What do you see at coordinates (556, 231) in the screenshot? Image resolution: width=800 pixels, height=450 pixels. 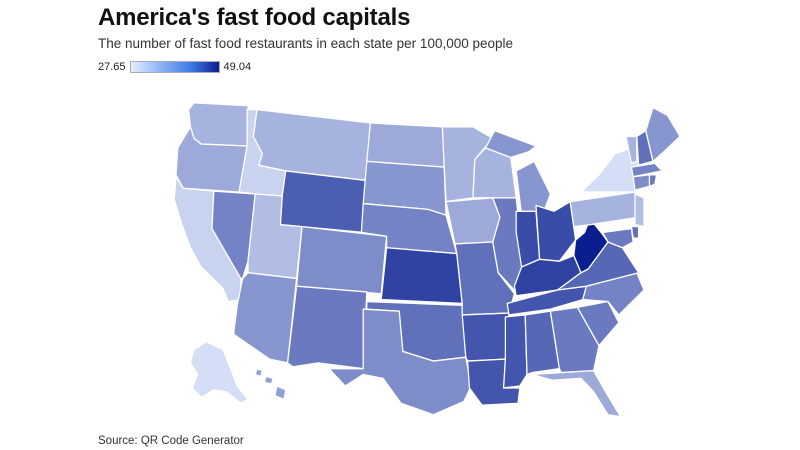 I see `state-oh` at bounding box center [556, 231].